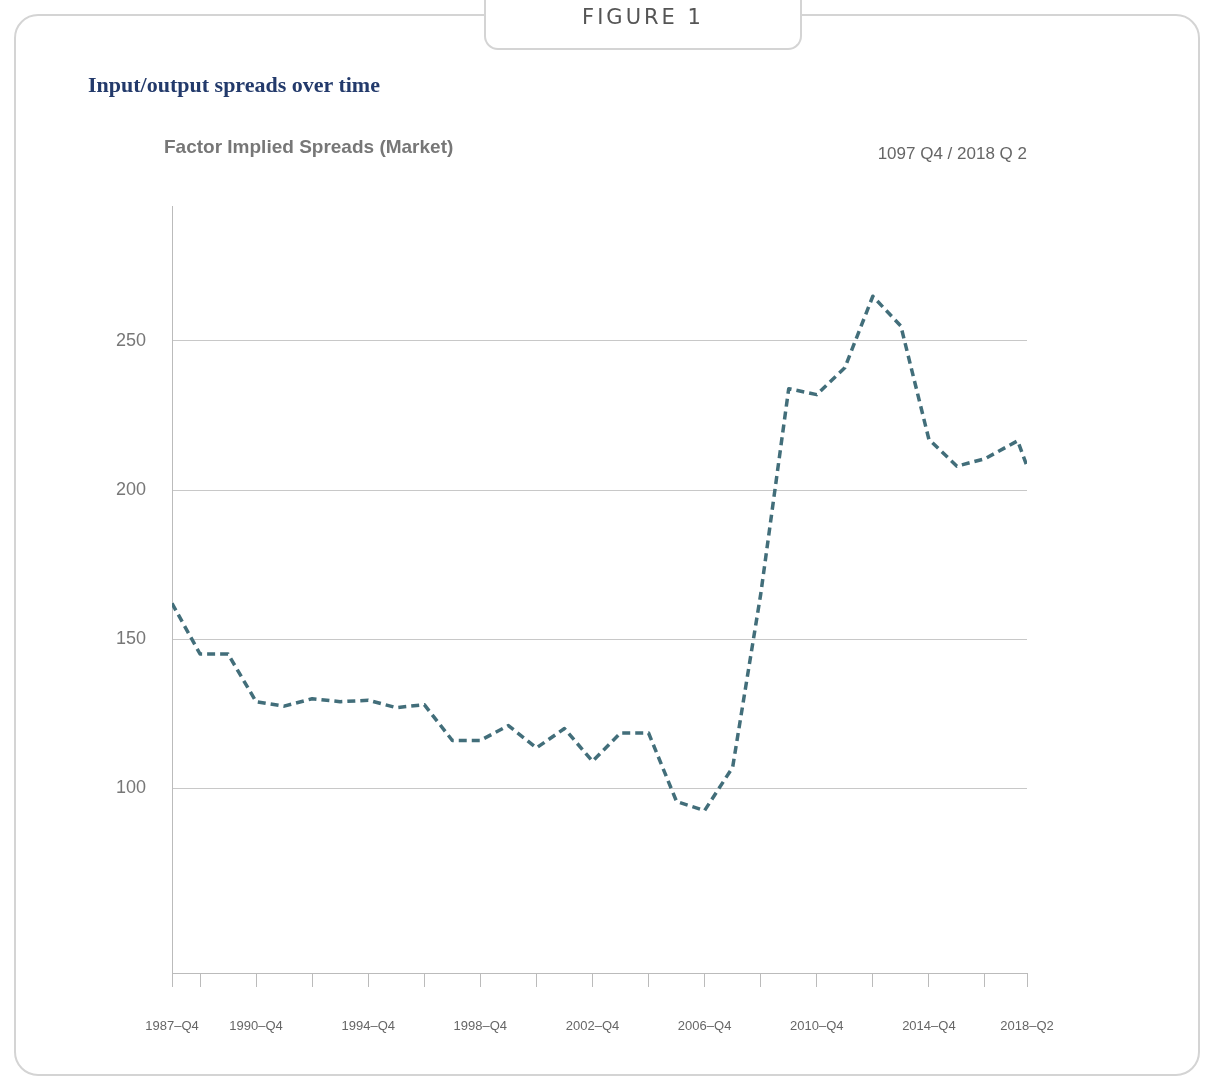 Image resolution: width=1208 pixels, height=1076 pixels. I want to click on text: 1097 Q4 / 2018 Q 2, so click(952, 154).